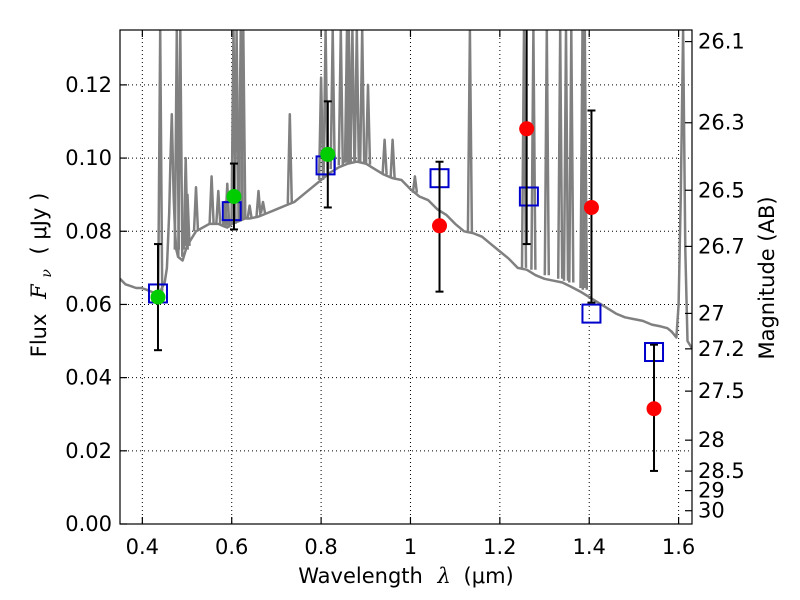 The width and height of the screenshot is (800, 600). Describe the element at coordinates (711, 511) in the screenshot. I see `y2-tick-label: 30` at that location.